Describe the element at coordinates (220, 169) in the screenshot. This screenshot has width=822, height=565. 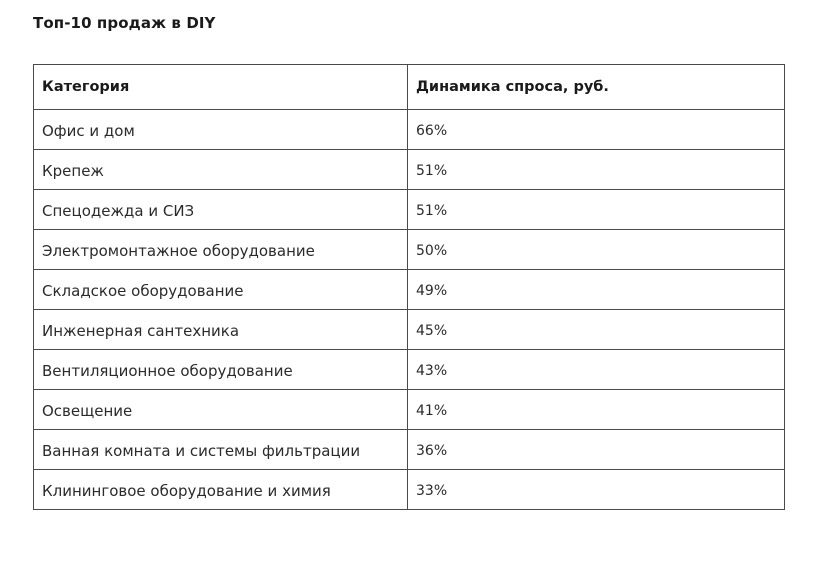
I see `category-cell: Крепеж` at that location.